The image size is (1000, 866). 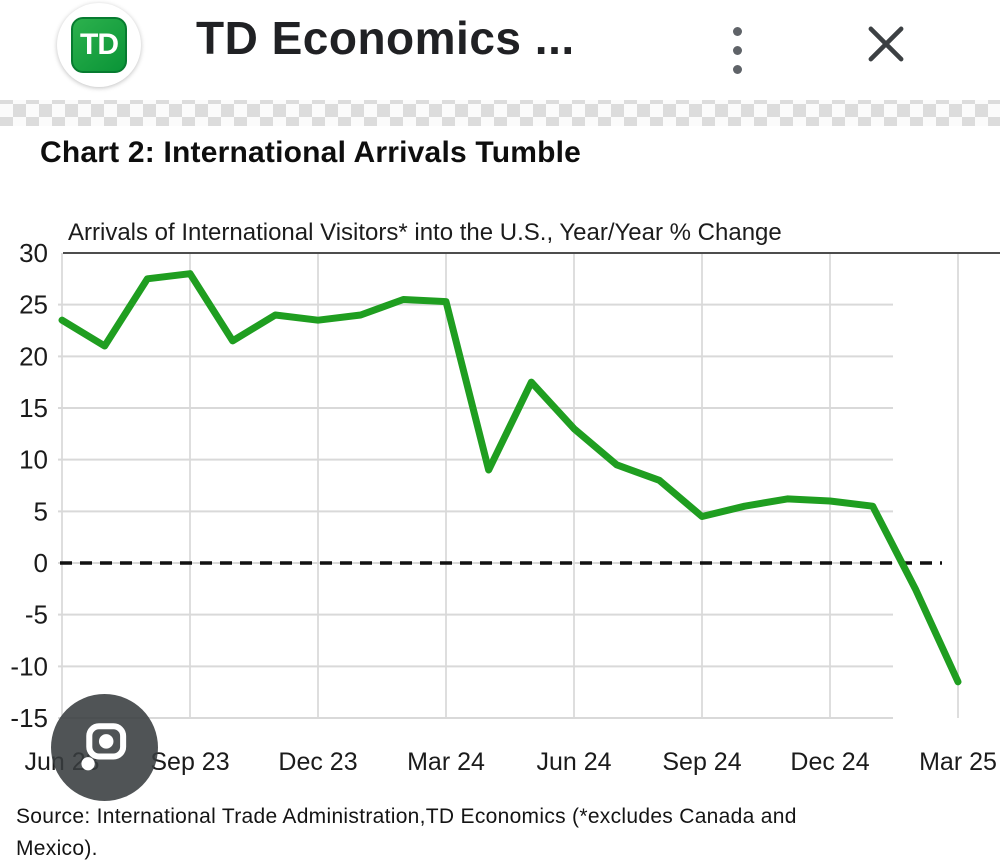 I want to click on td-logo-square: TD, so click(x=99, y=45).